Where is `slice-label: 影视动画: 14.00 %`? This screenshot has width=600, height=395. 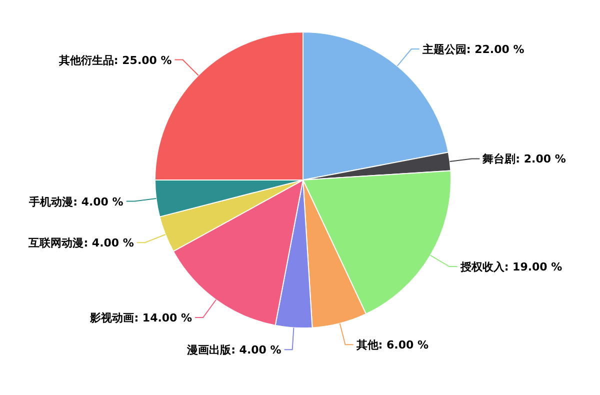 slice-label: 影视动画: 14.00 % is located at coordinates (140, 318).